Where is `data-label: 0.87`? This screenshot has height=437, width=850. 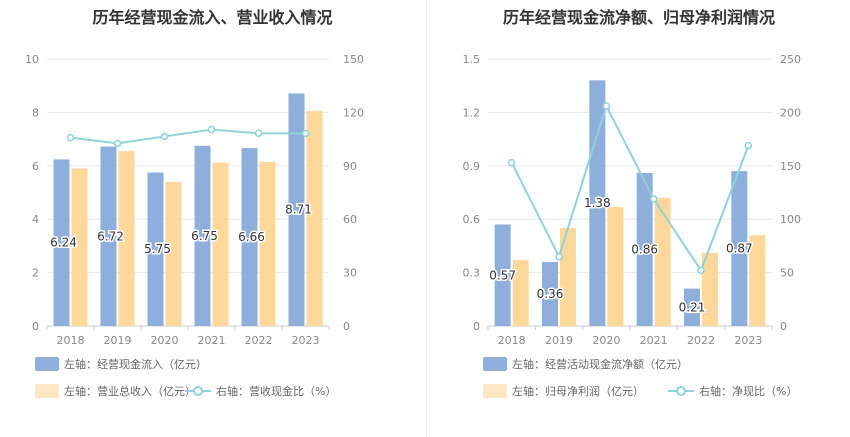 data-label: 0.87 is located at coordinates (739, 249).